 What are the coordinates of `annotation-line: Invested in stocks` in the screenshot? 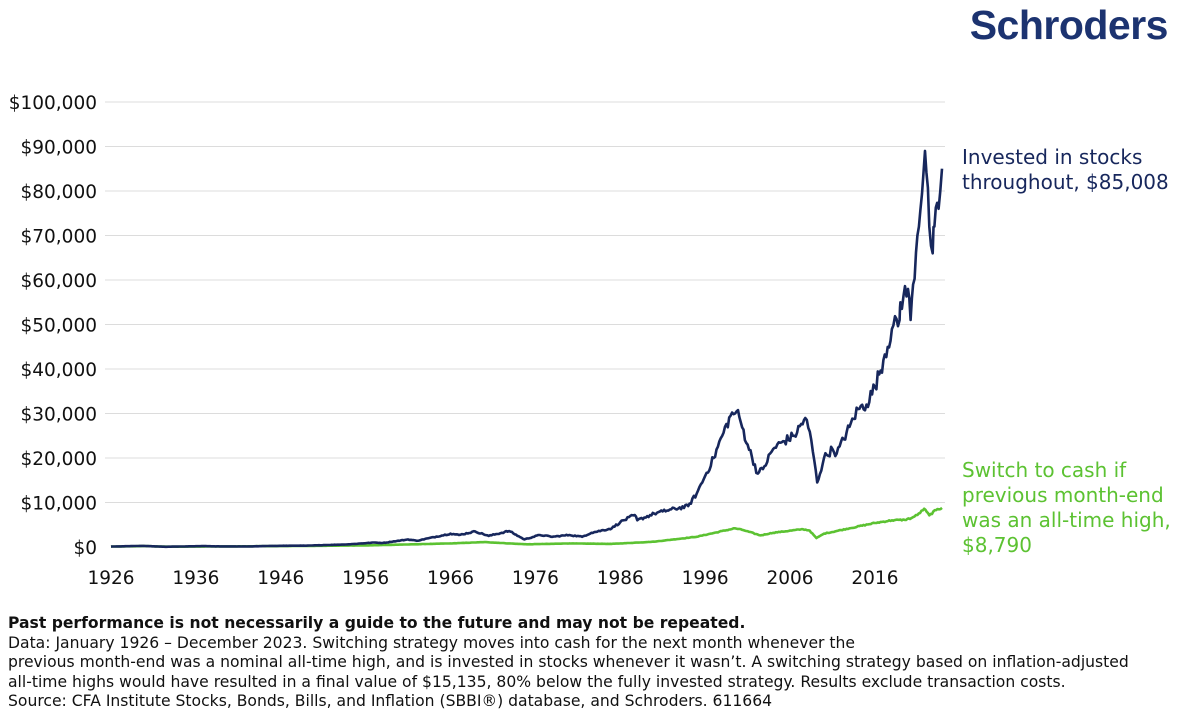 It's located at (1052, 157).